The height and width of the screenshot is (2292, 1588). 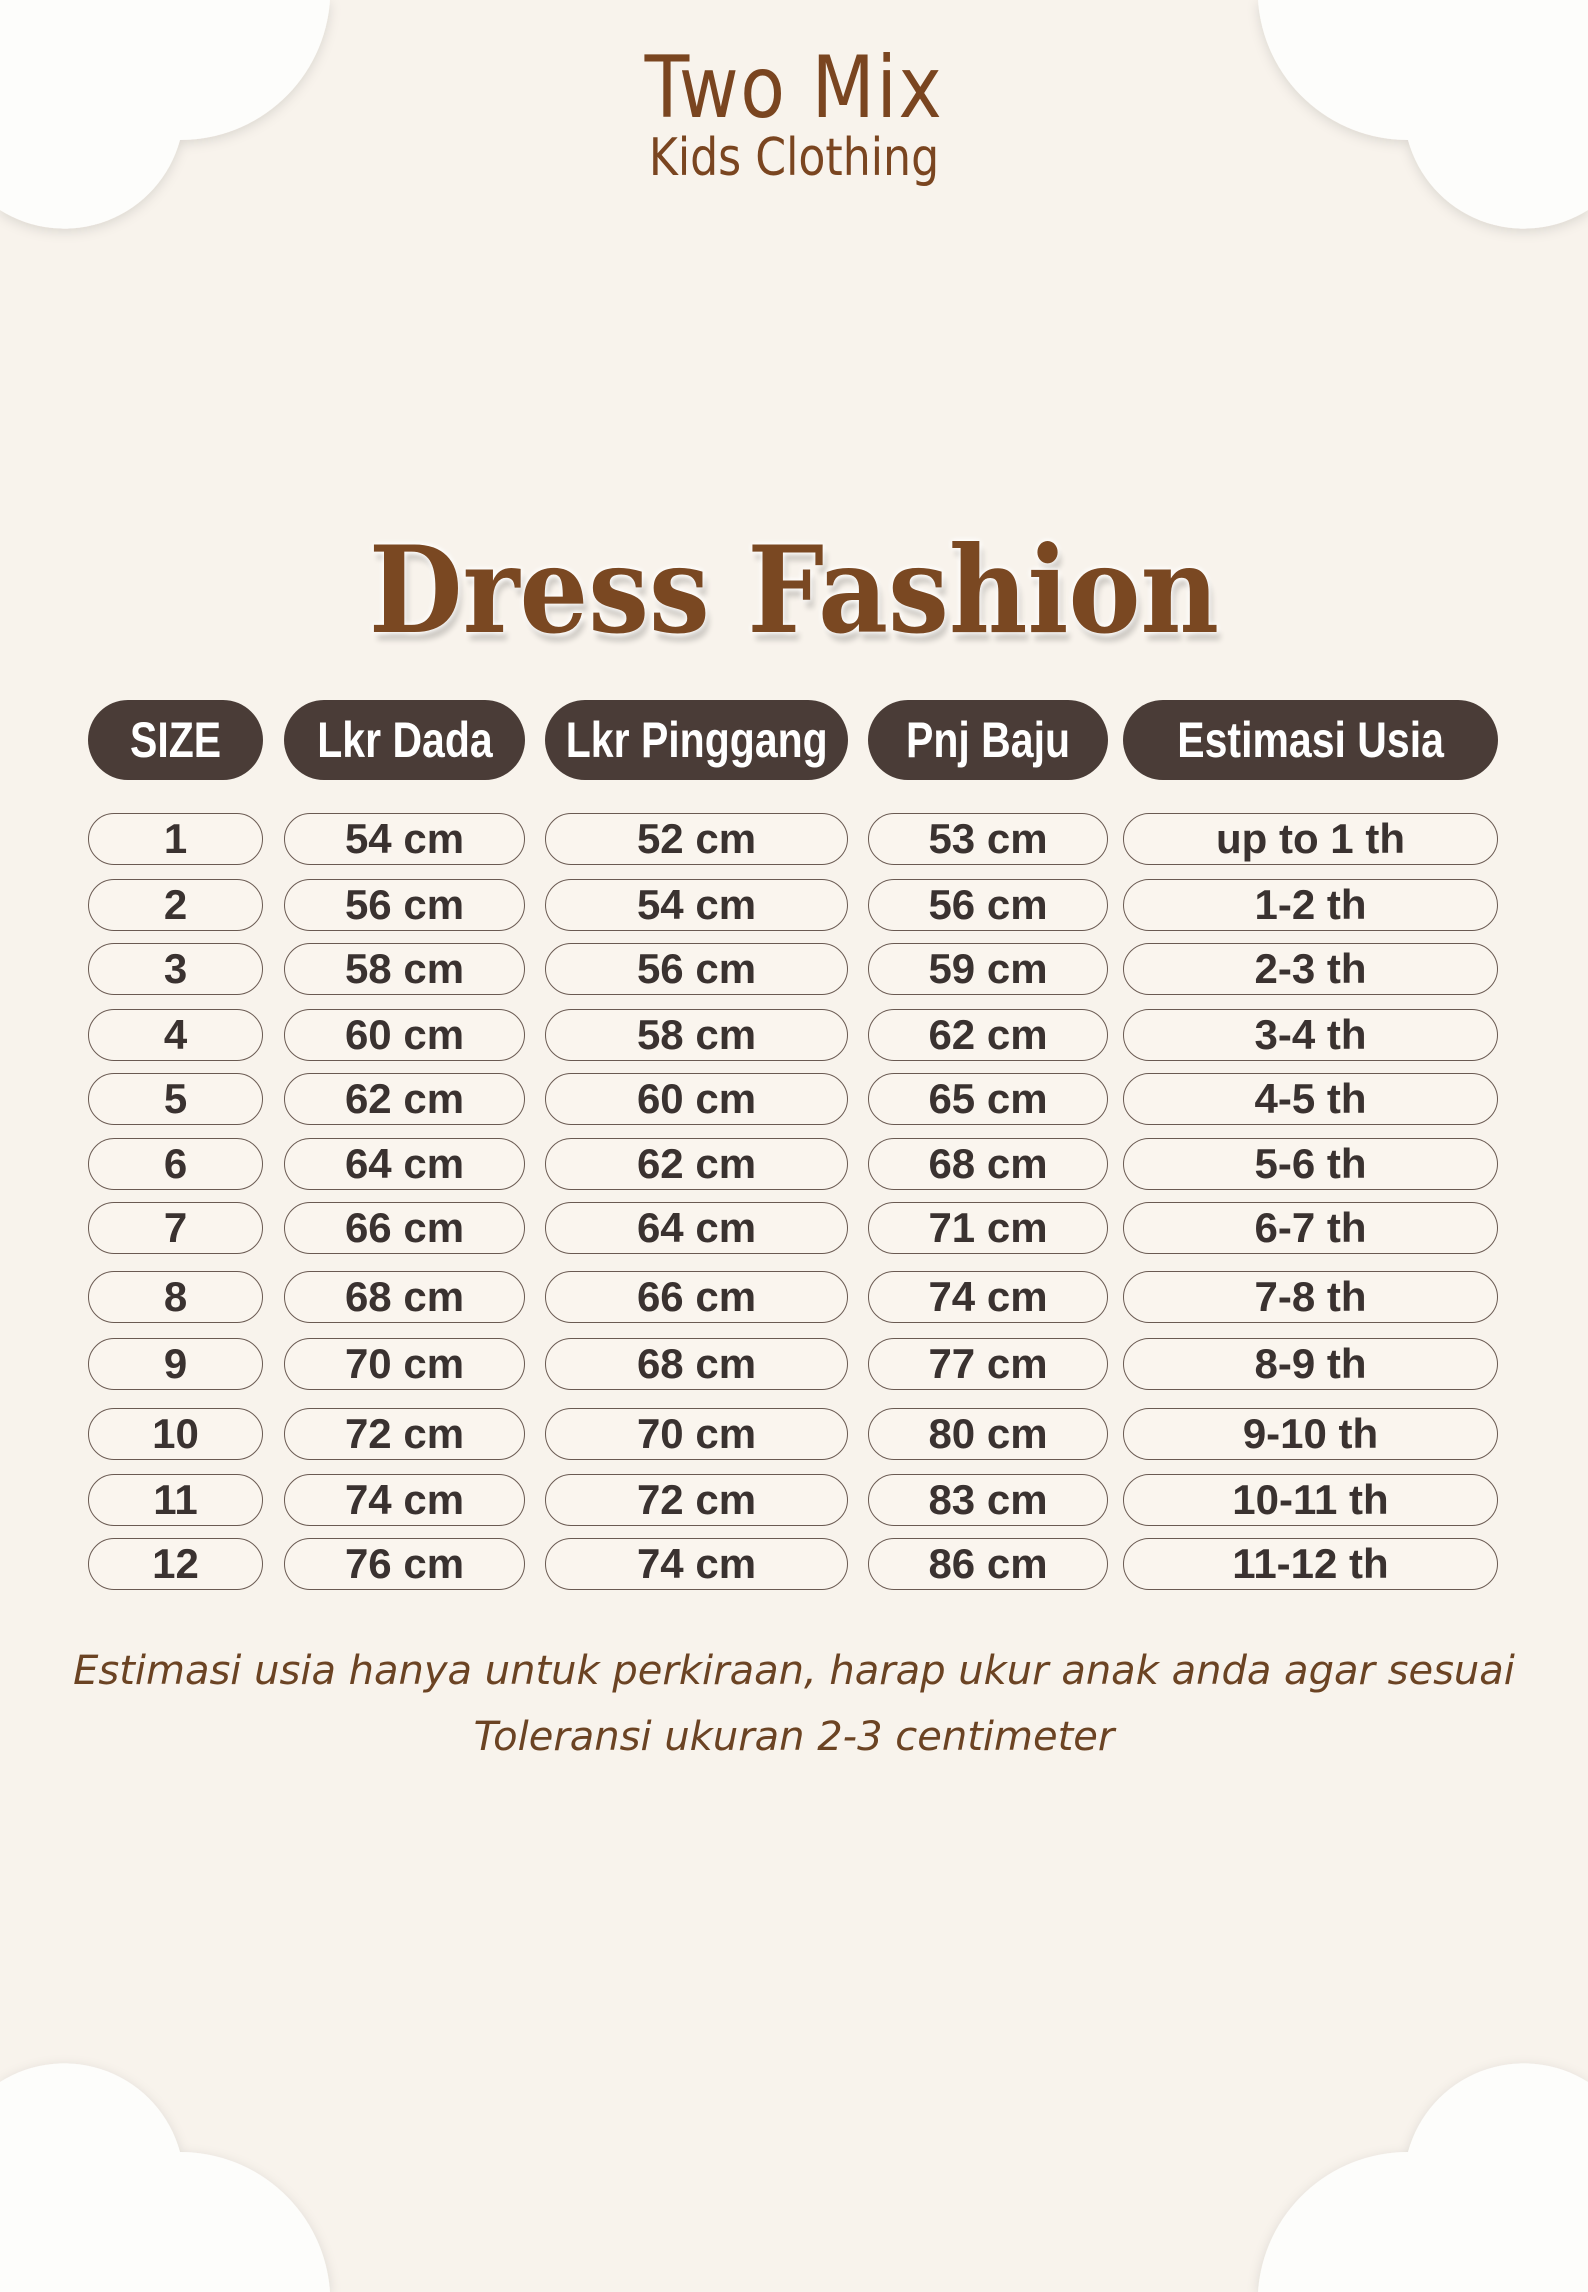 What do you see at coordinates (988, 1035) in the screenshot?
I see `cell-pnj-baju: 62 cm` at bounding box center [988, 1035].